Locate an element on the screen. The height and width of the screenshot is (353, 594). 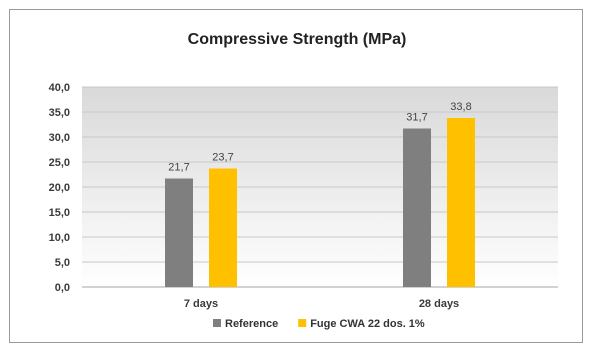
data-label: 21,7 is located at coordinates (178, 168).